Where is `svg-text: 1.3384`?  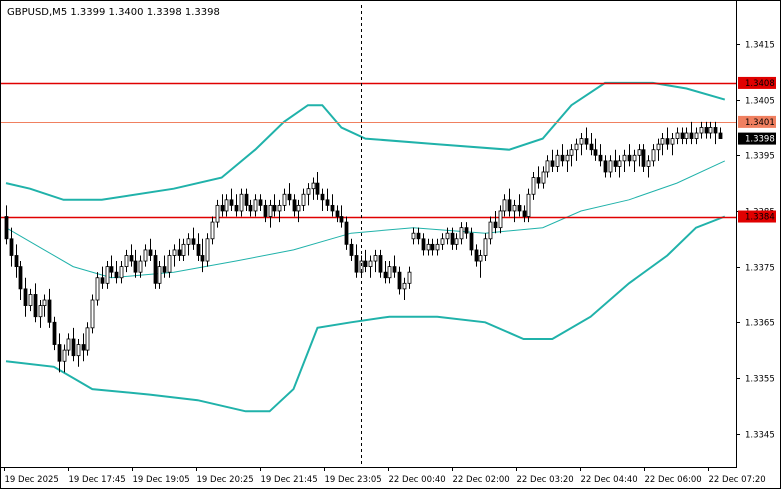 svg-text: 1.3384 is located at coordinates (760, 218).